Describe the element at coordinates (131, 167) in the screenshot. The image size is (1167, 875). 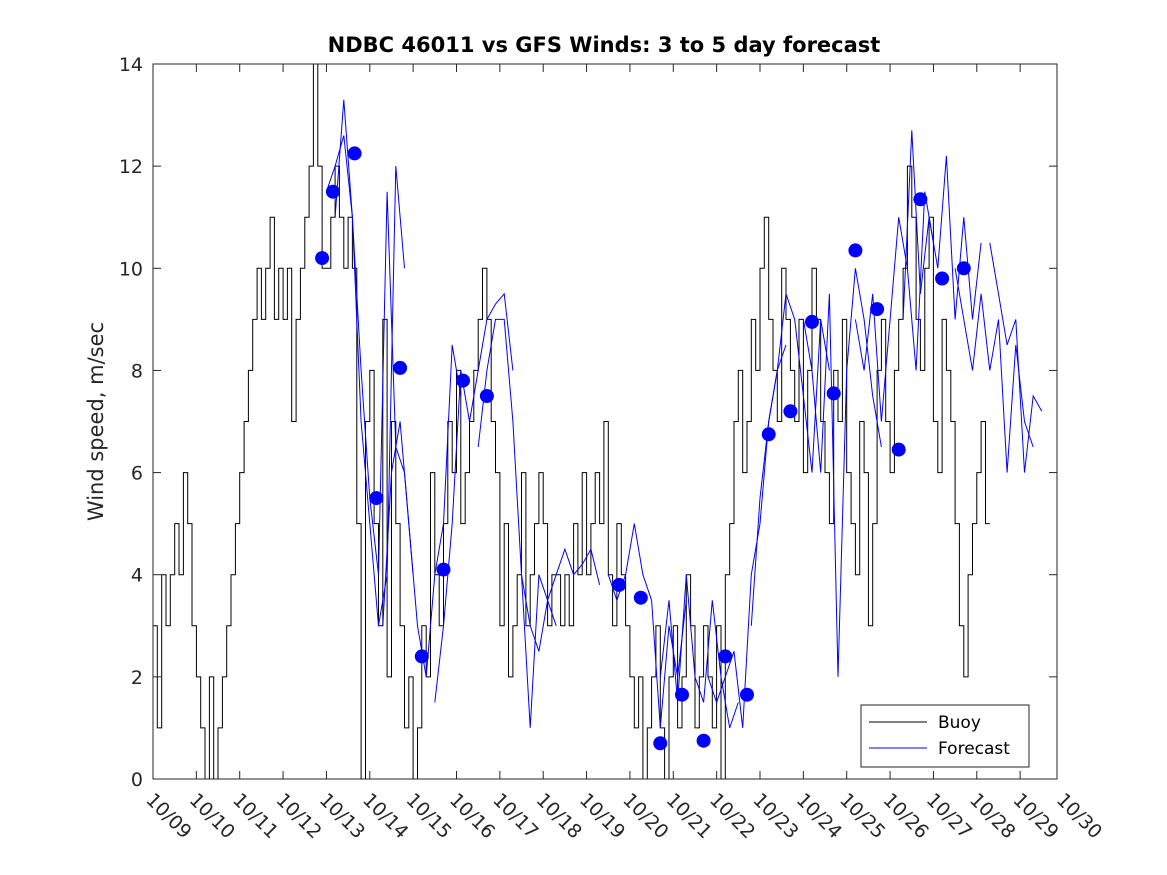
I see `y-tick-label: 12` at that location.